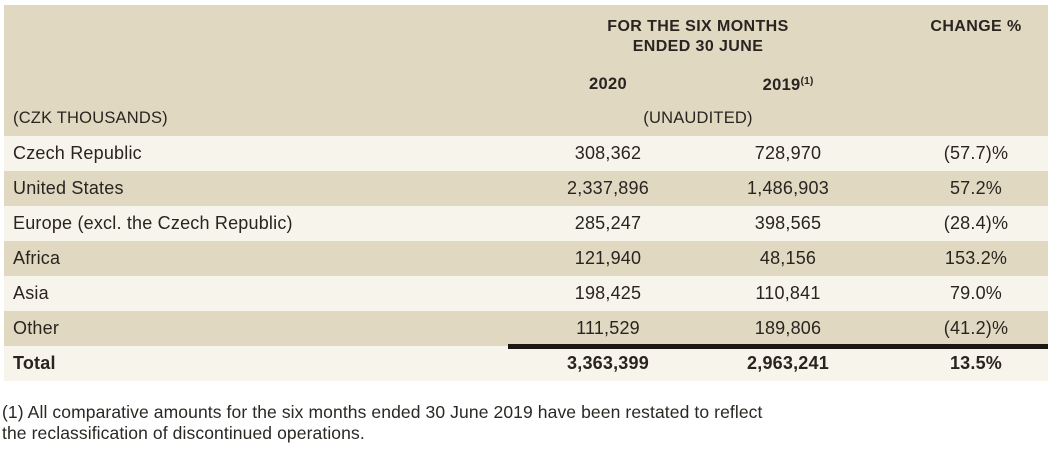 The image size is (1055, 450). What do you see at coordinates (781, 85) in the screenshot?
I see `year-2019-label: 2019` at bounding box center [781, 85].